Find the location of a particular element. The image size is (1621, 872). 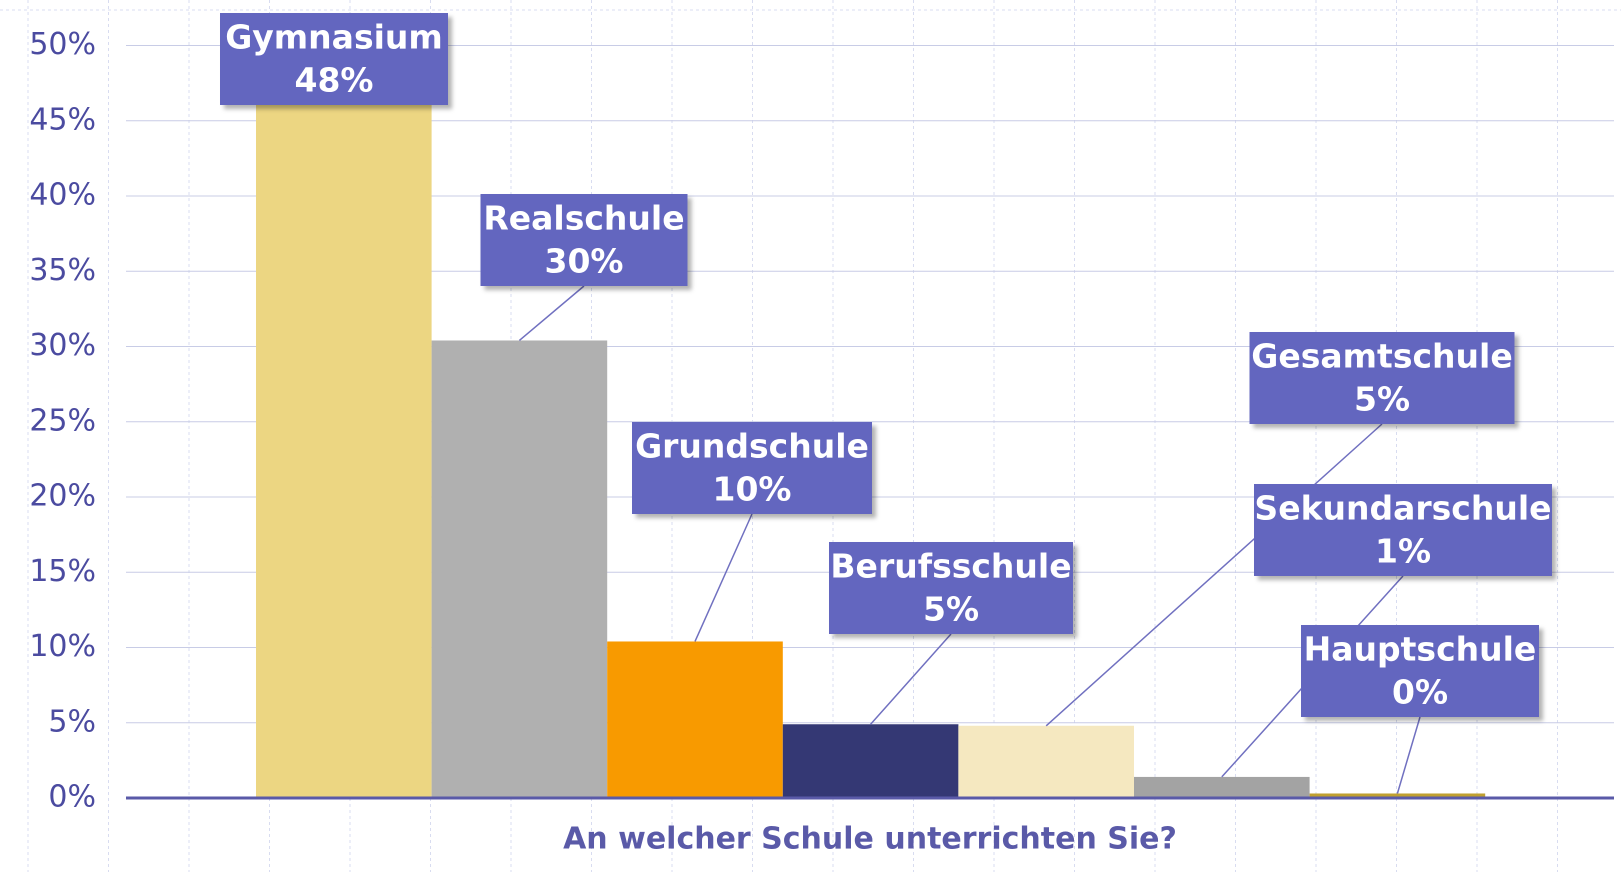

y-tick-label: 20% is located at coordinates (62, 496).